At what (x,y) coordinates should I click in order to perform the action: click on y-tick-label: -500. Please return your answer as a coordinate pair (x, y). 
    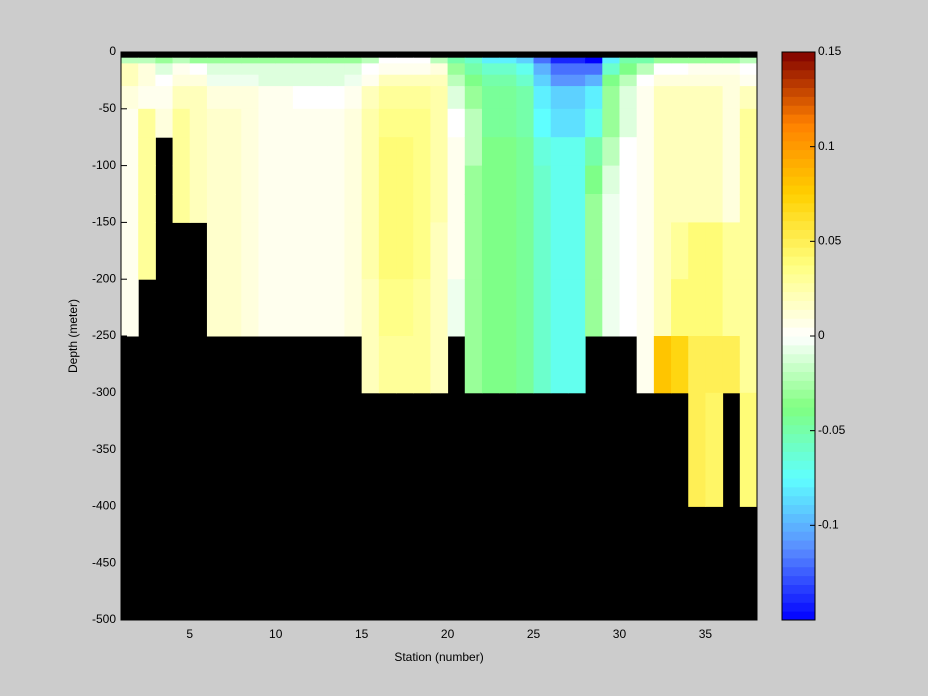
    Looking at the image, I should click on (104, 619).